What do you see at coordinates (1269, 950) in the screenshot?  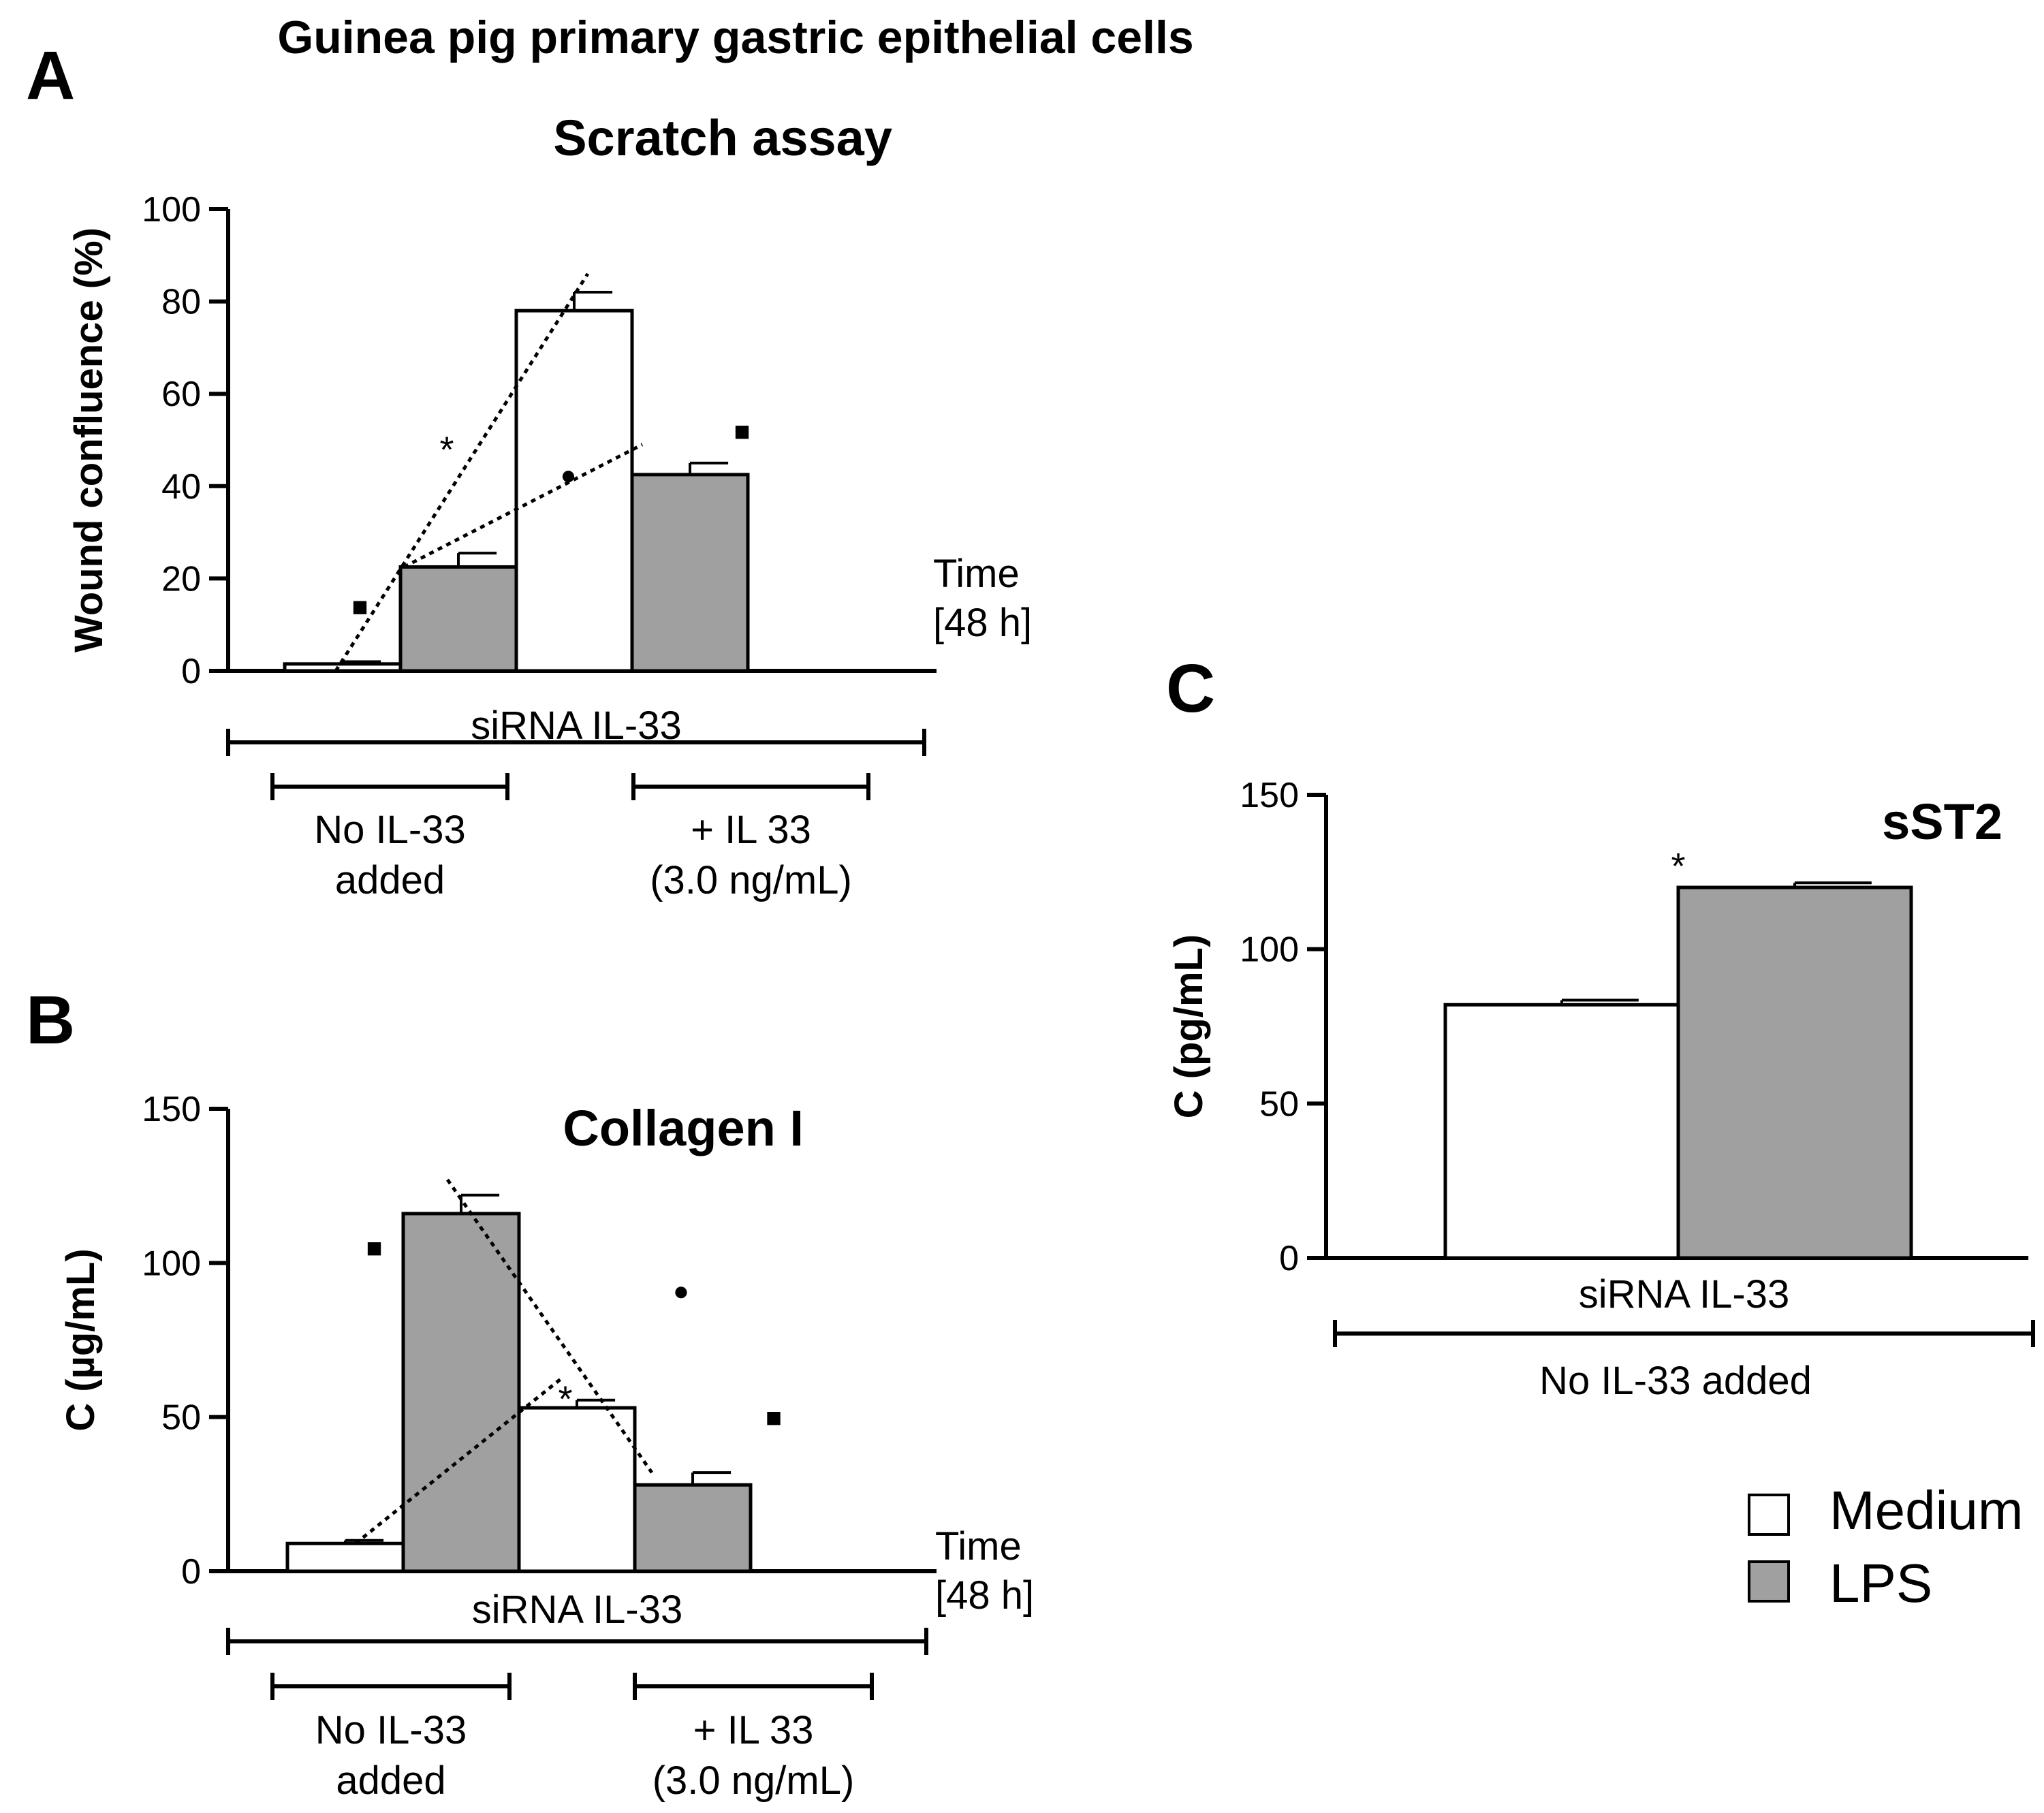 I see `panel-c-ytick-label-2: 100` at bounding box center [1269, 950].